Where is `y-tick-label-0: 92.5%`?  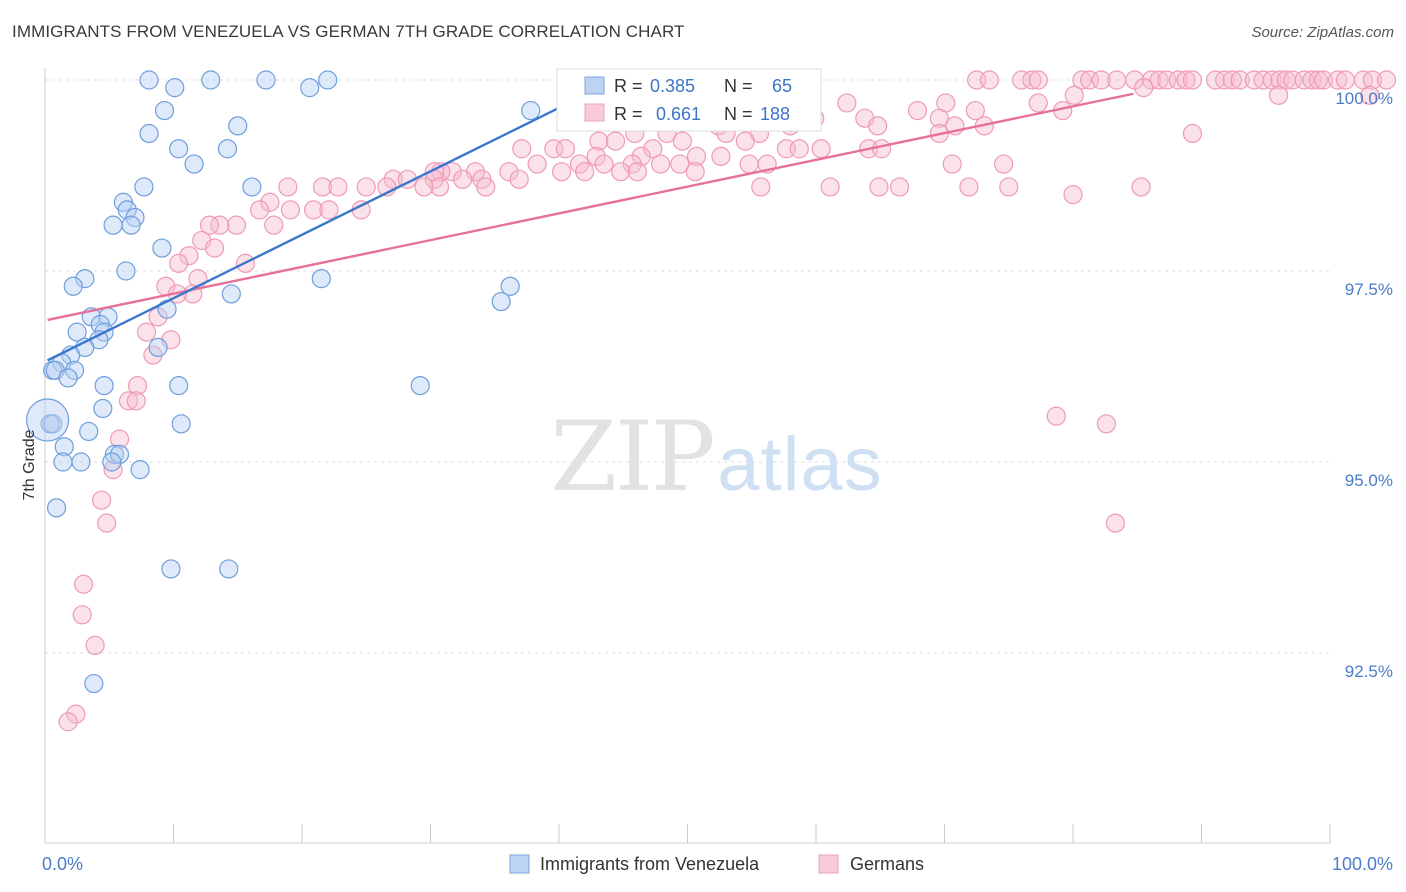 y-tick-label-0: 92.5% is located at coordinates (1369, 671).